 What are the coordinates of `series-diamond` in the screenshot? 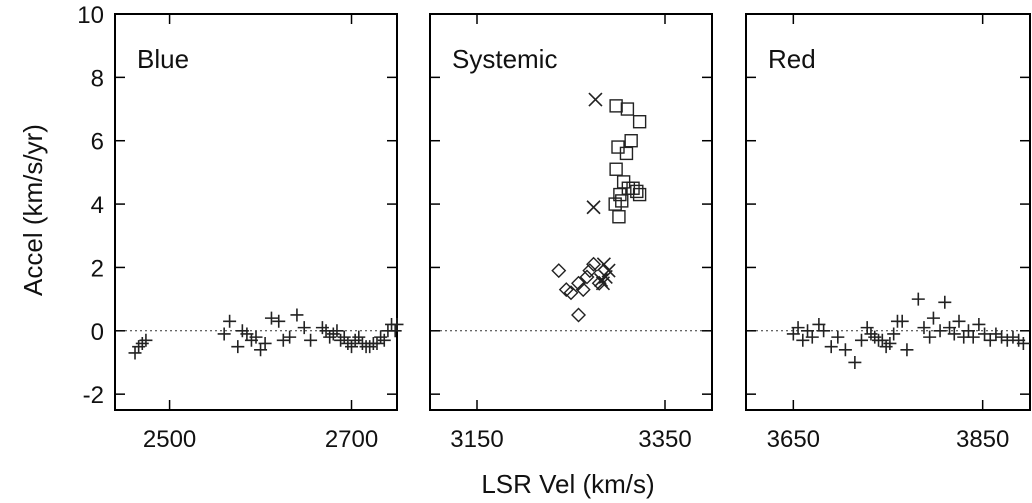 It's located at (579, 289).